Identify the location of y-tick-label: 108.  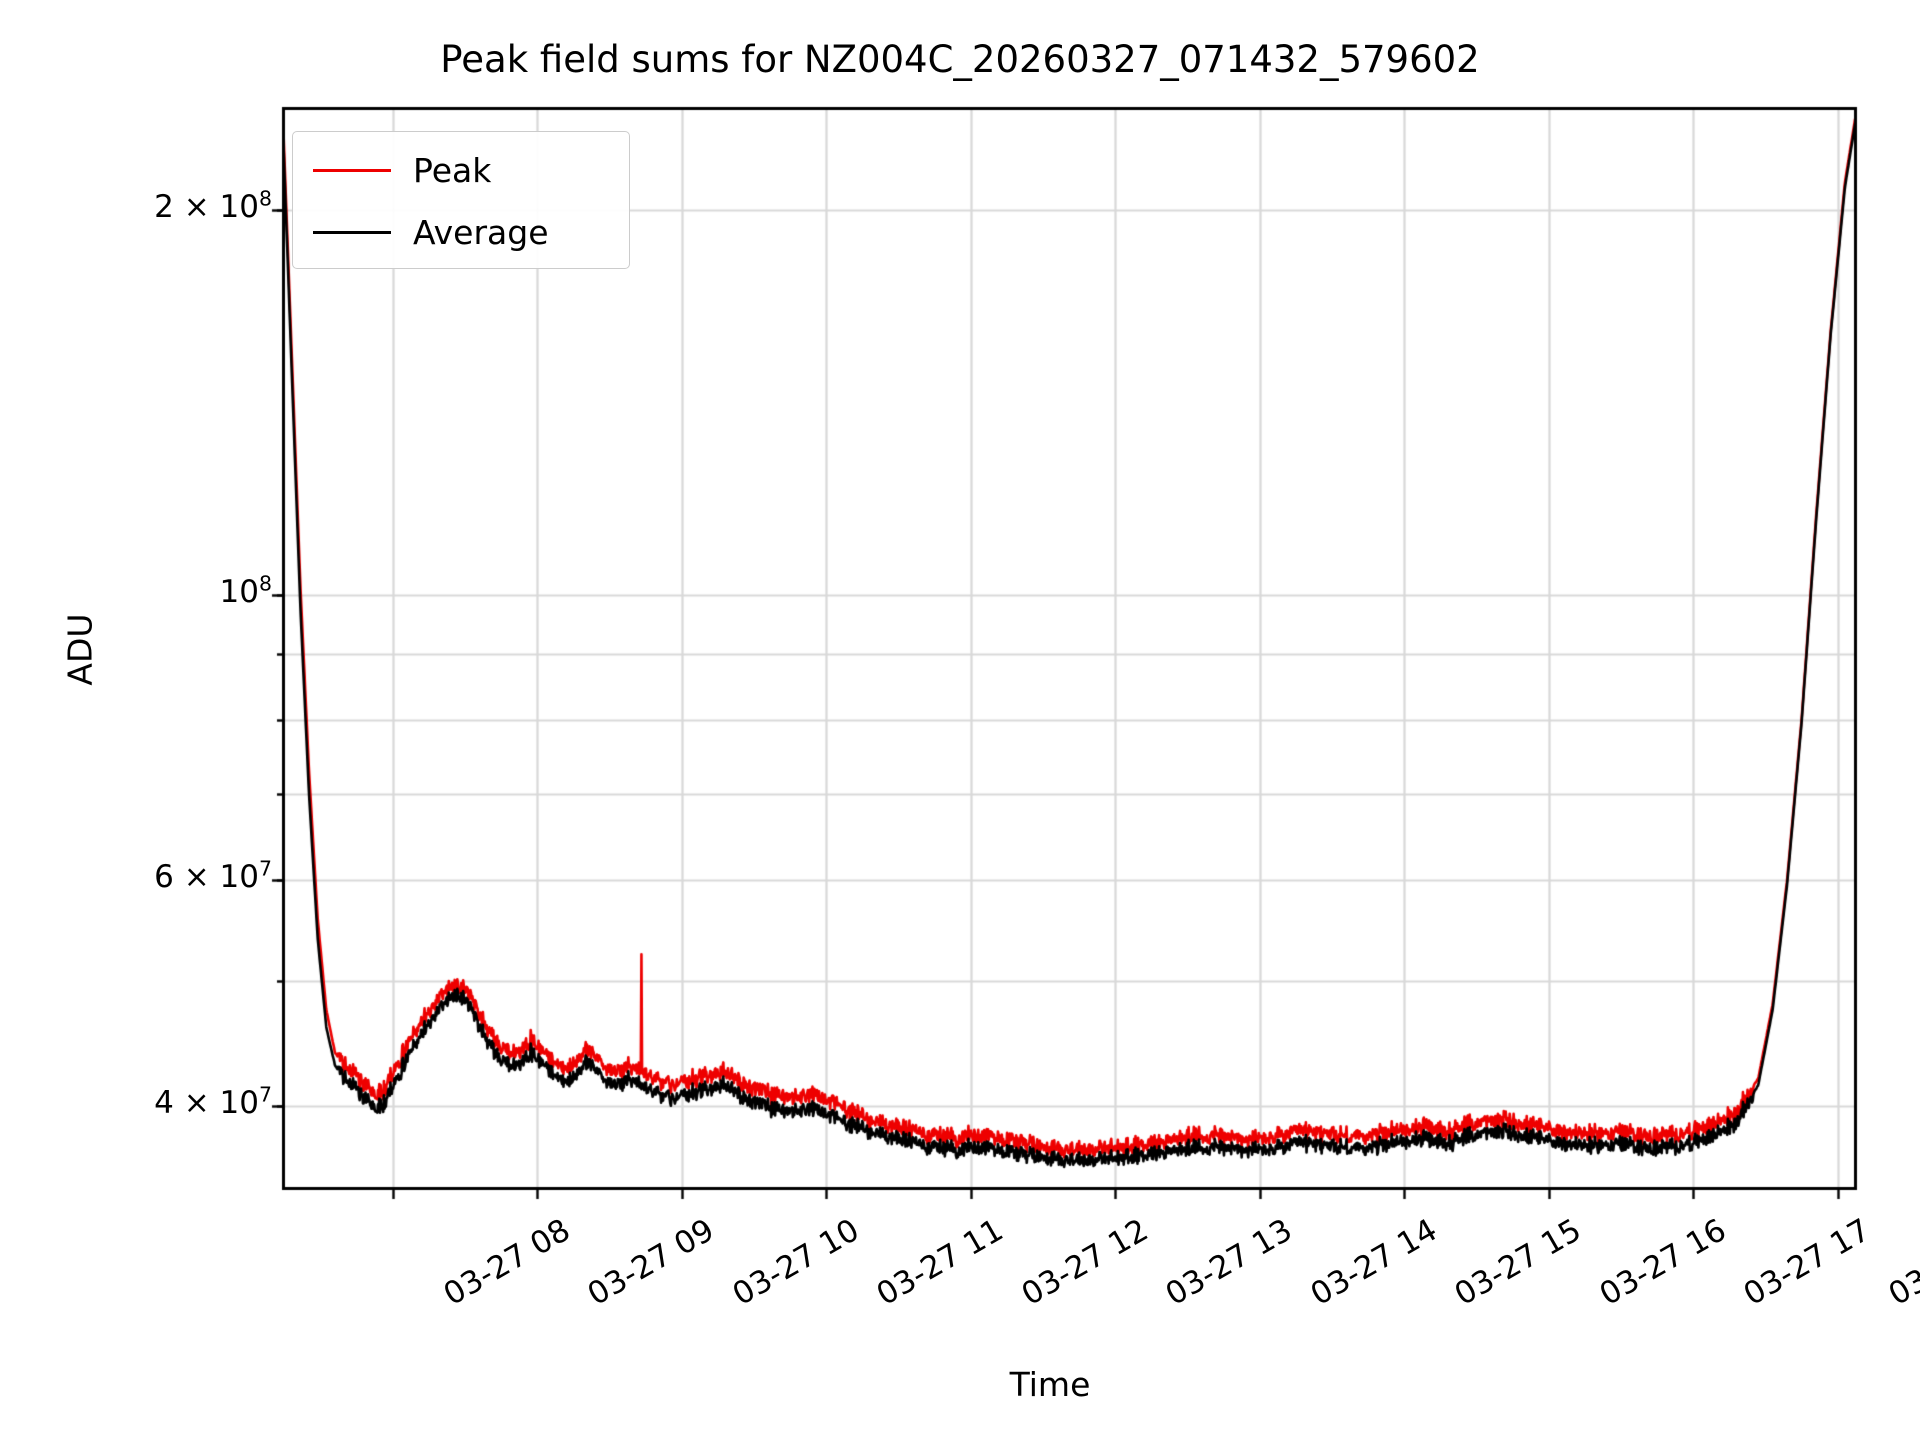
(245, 591).